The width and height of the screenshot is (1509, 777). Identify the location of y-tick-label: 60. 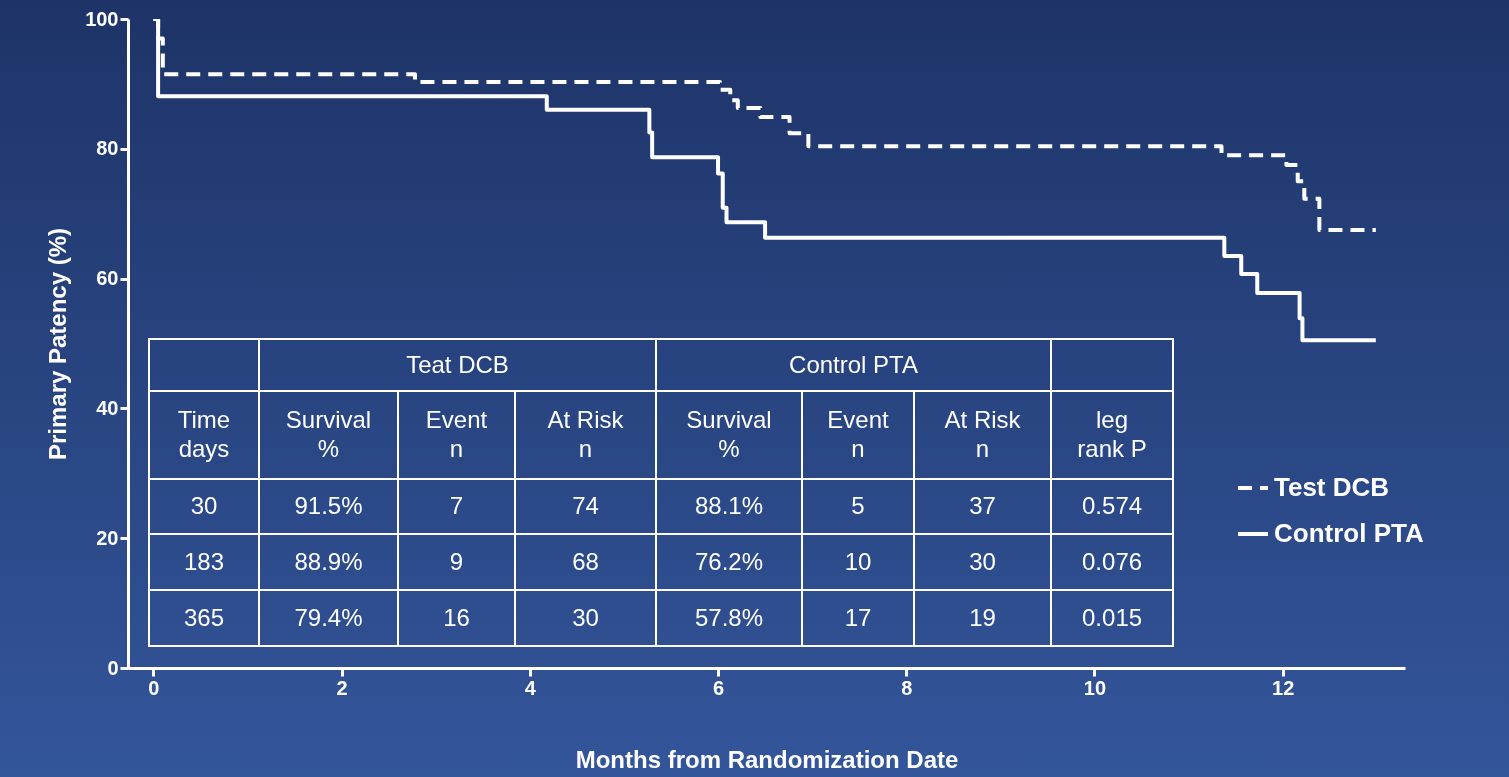
(107, 278).